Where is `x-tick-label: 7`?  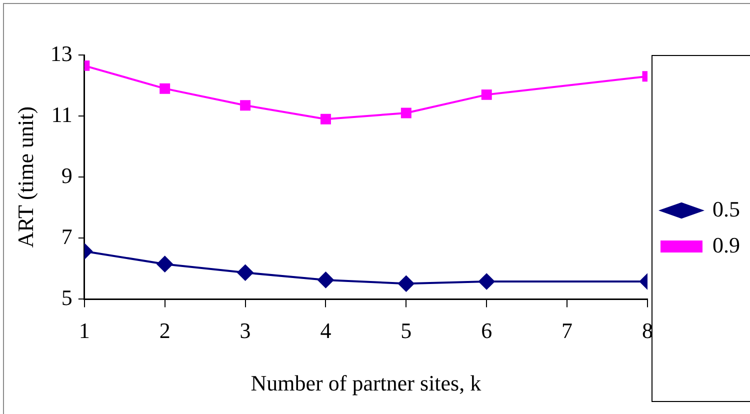
x-tick-label: 7 is located at coordinates (567, 331).